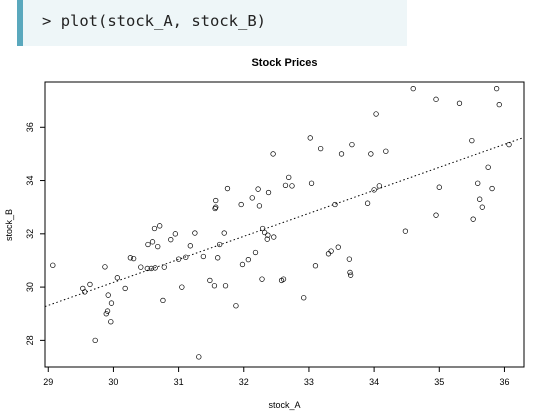  I want to click on x-tick-label: 36, so click(504, 382).